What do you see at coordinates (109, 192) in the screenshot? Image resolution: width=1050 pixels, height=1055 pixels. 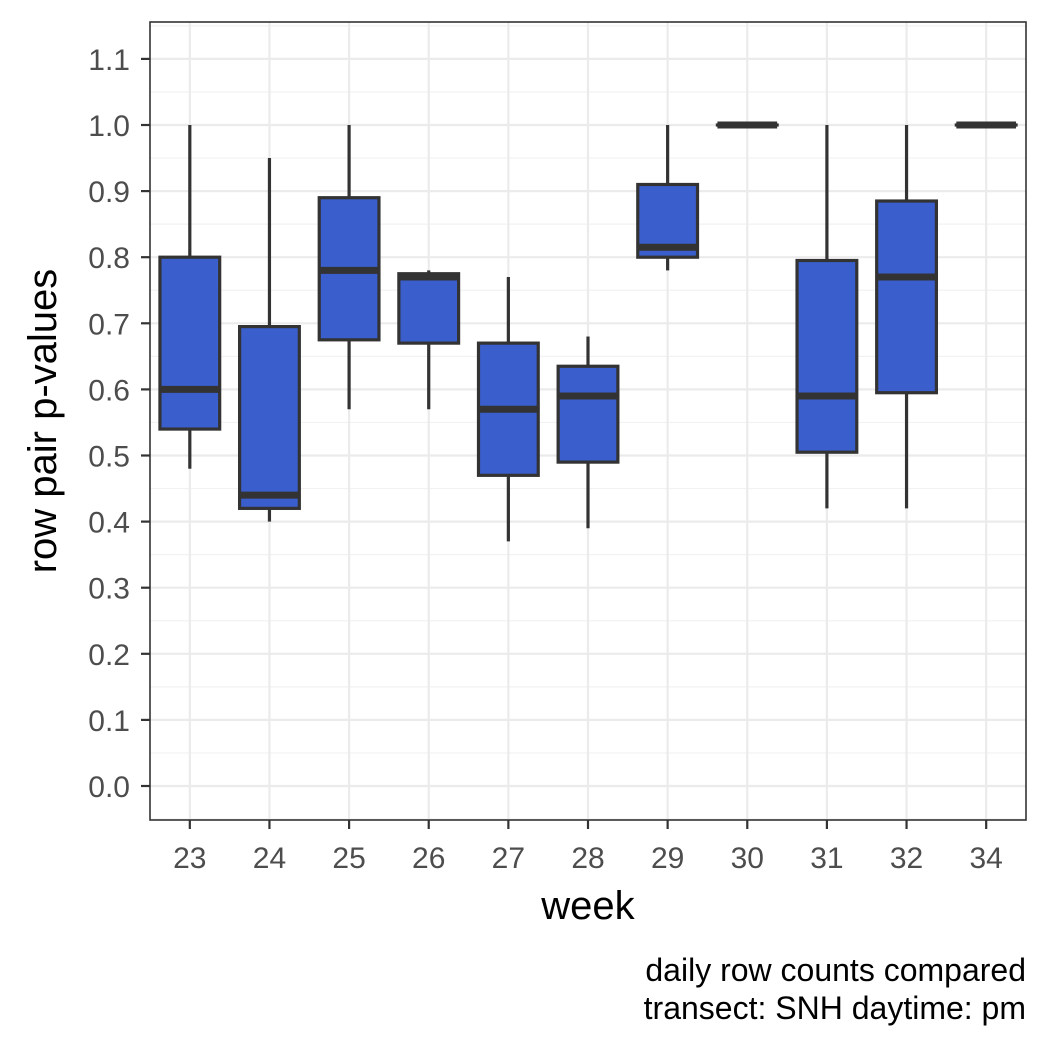 I see `y-tick-label: 0.9` at bounding box center [109, 192].